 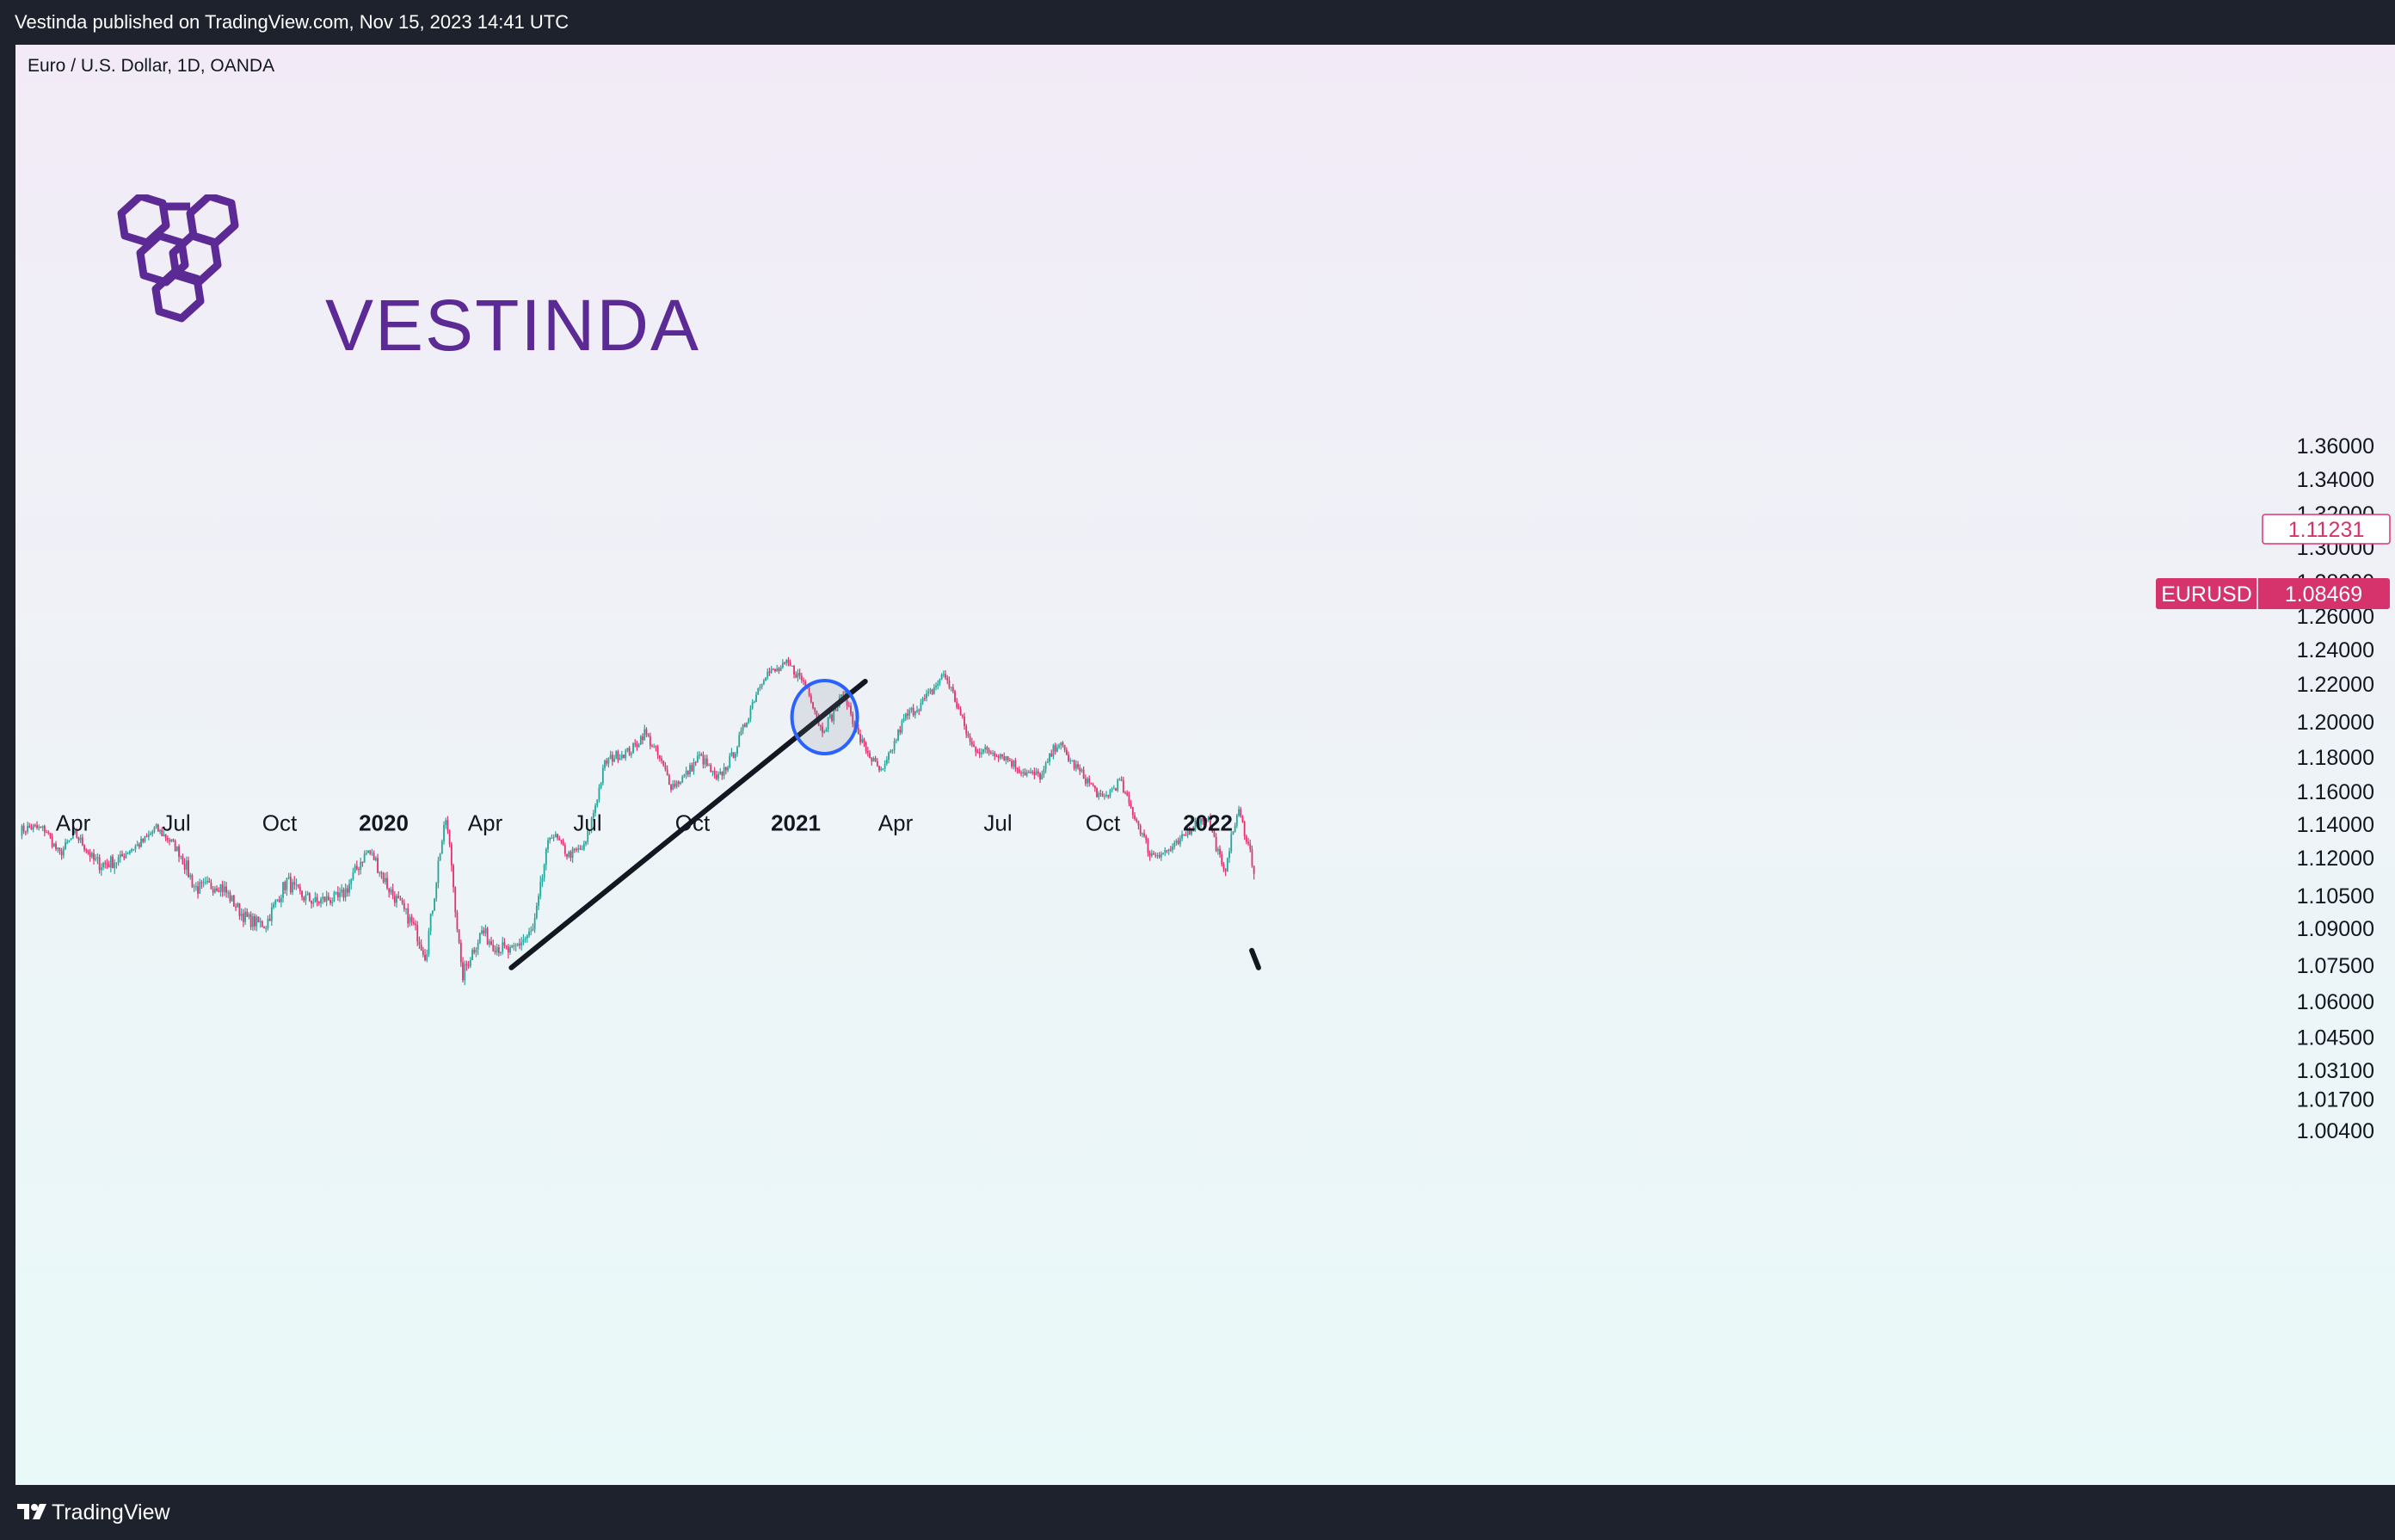 I want to click on x-axis-tick-label: 2021, so click(x=796, y=823).